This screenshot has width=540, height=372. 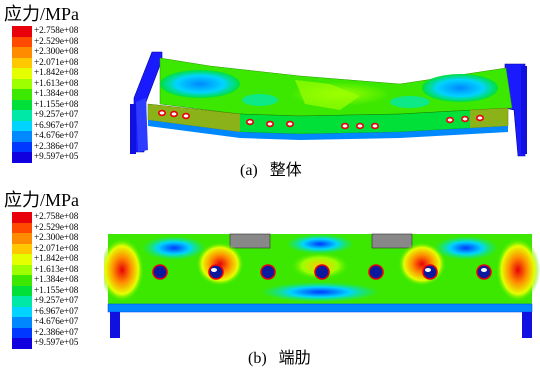 I want to click on panel-a-caption: (a) 整体, so click(x=271, y=171).